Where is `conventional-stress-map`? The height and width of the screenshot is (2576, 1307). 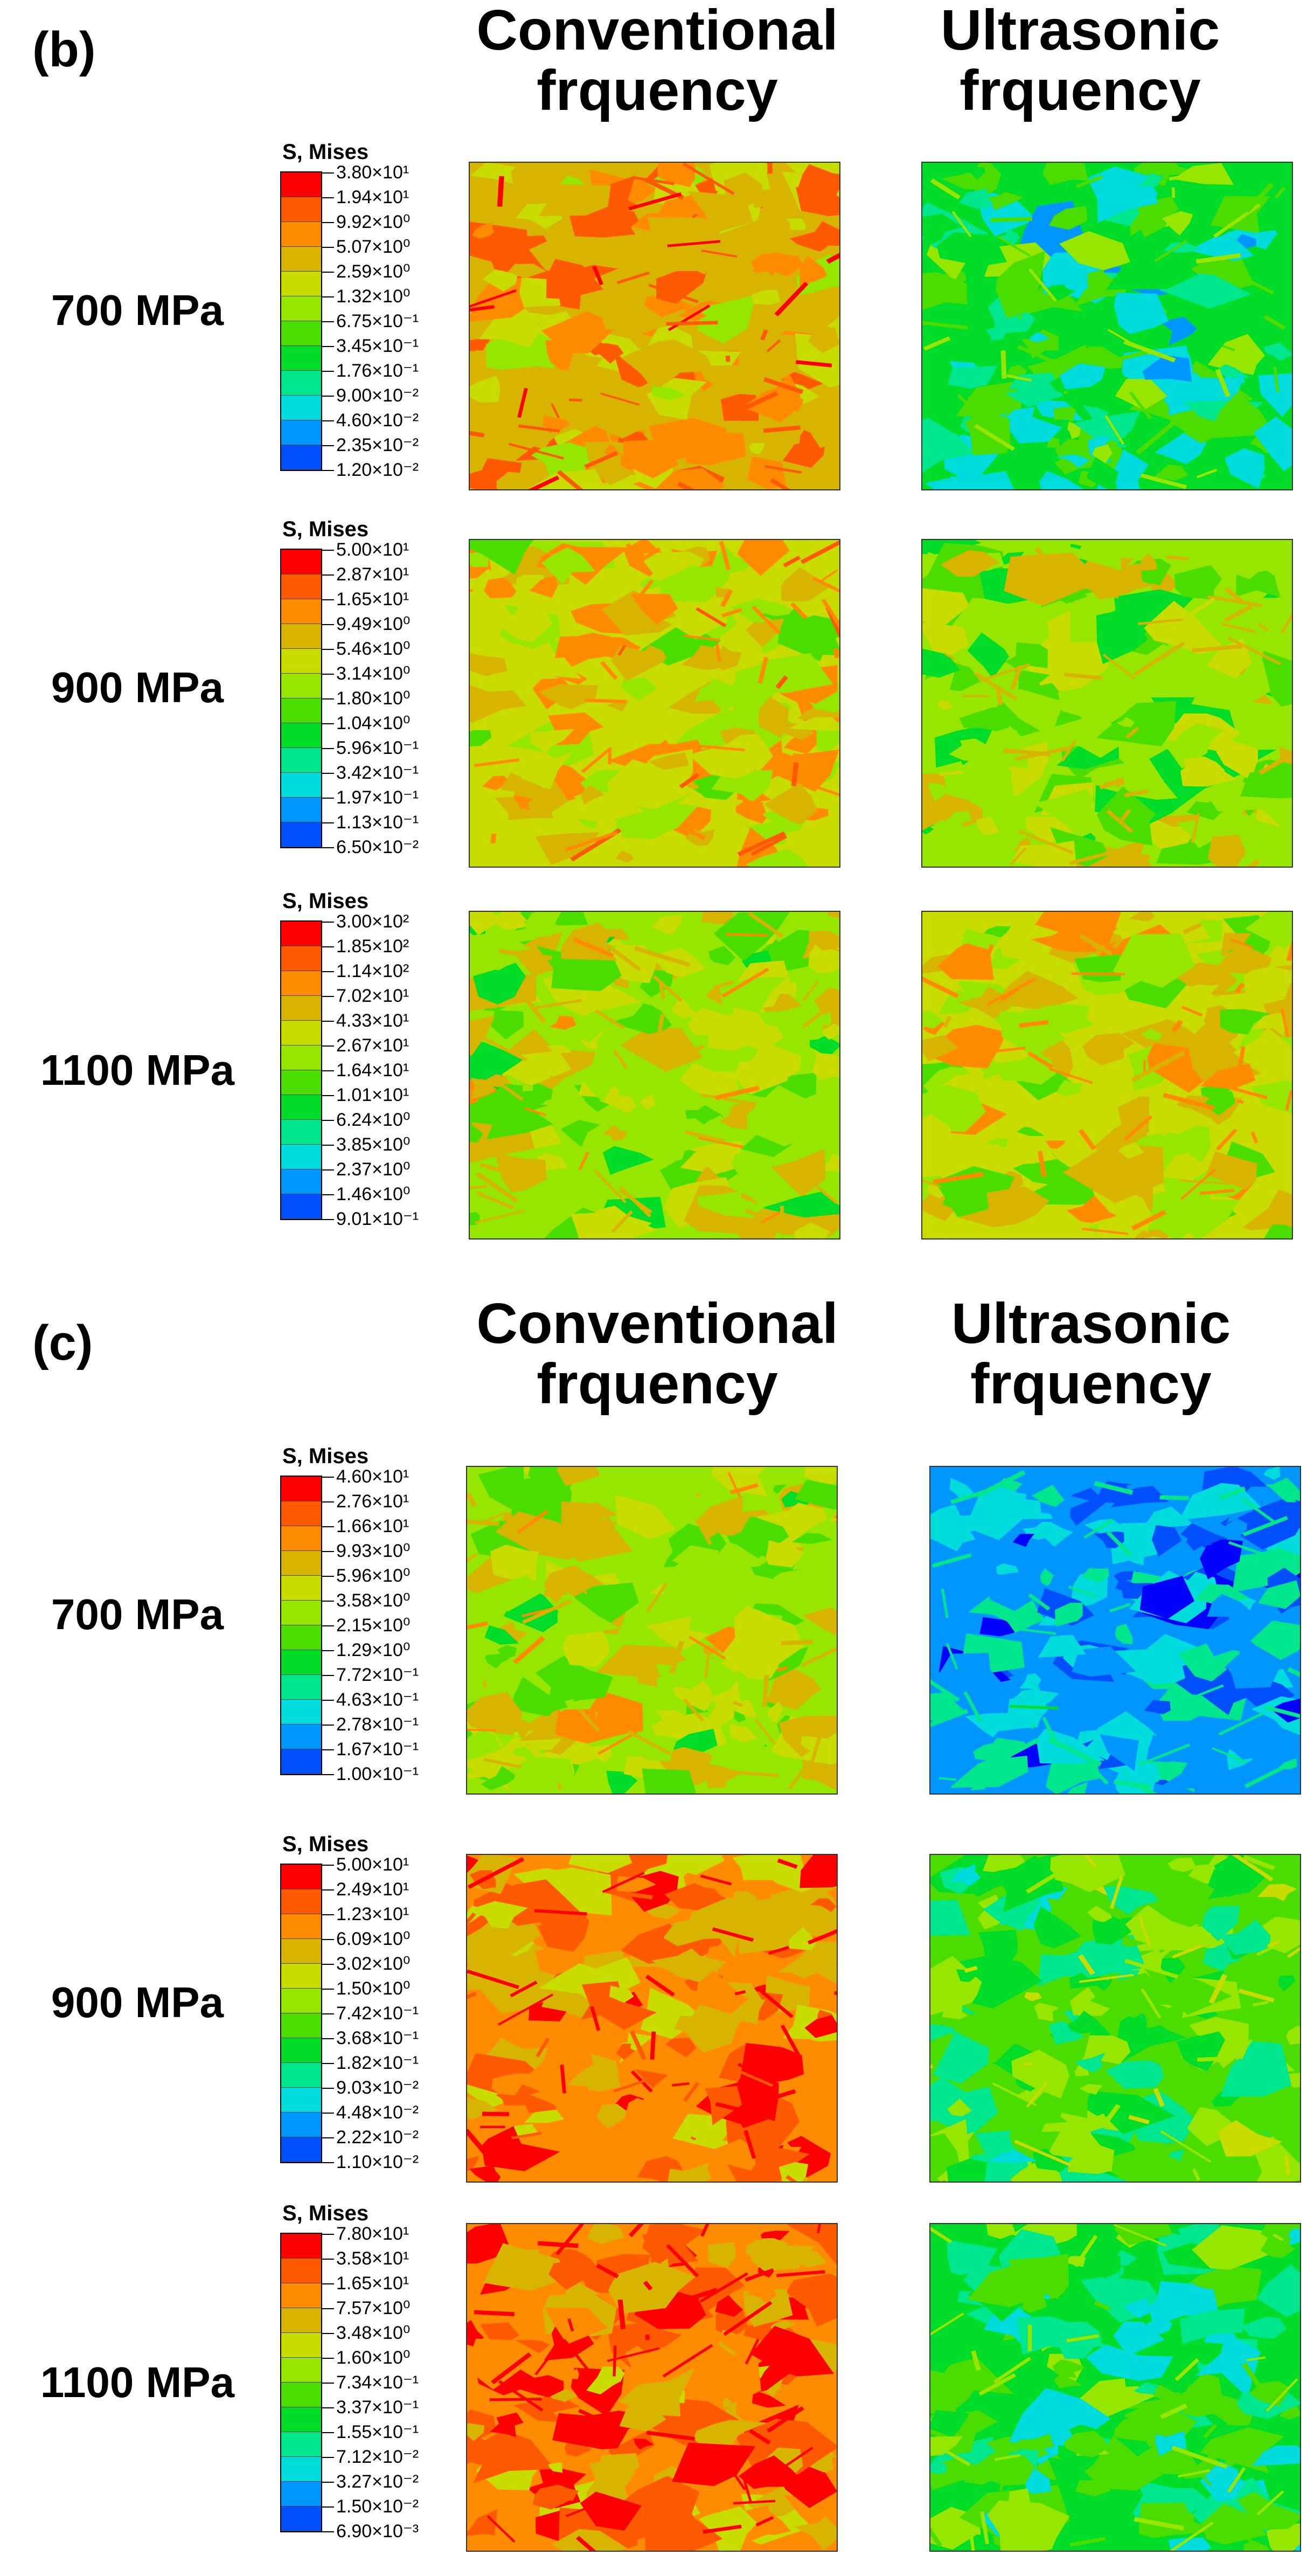 conventional-stress-map is located at coordinates (652, 1630).